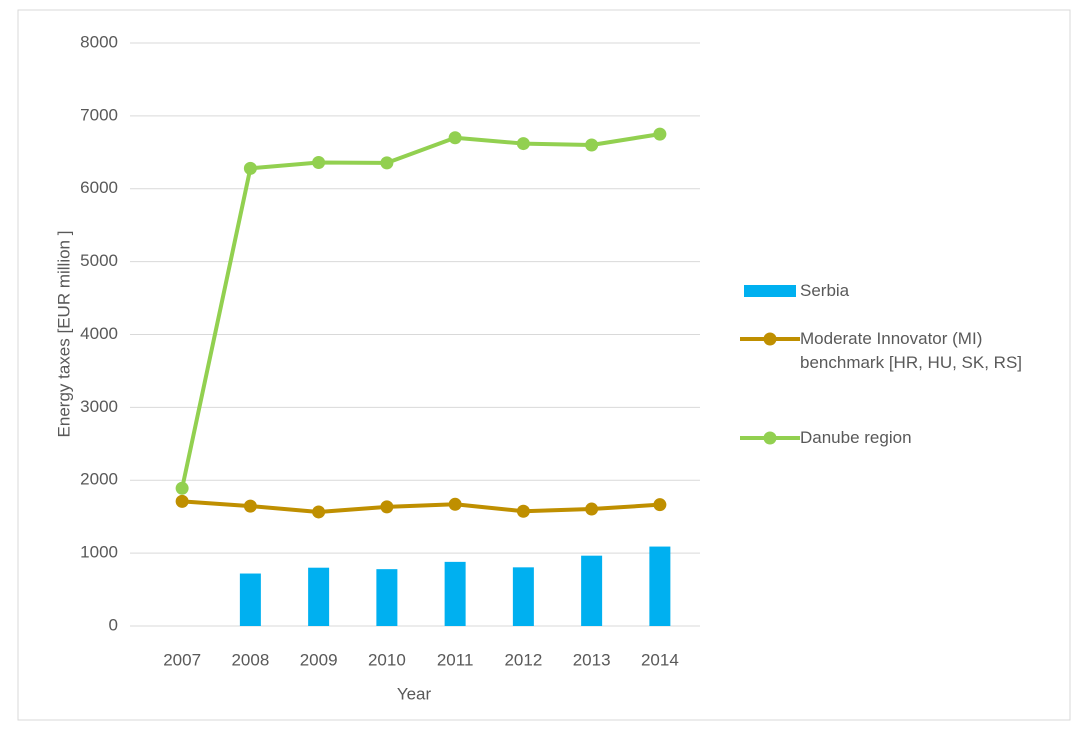 The height and width of the screenshot is (736, 1083). What do you see at coordinates (523, 659) in the screenshot?
I see `x-tick-label: 2012` at bounding box center [523, 659].